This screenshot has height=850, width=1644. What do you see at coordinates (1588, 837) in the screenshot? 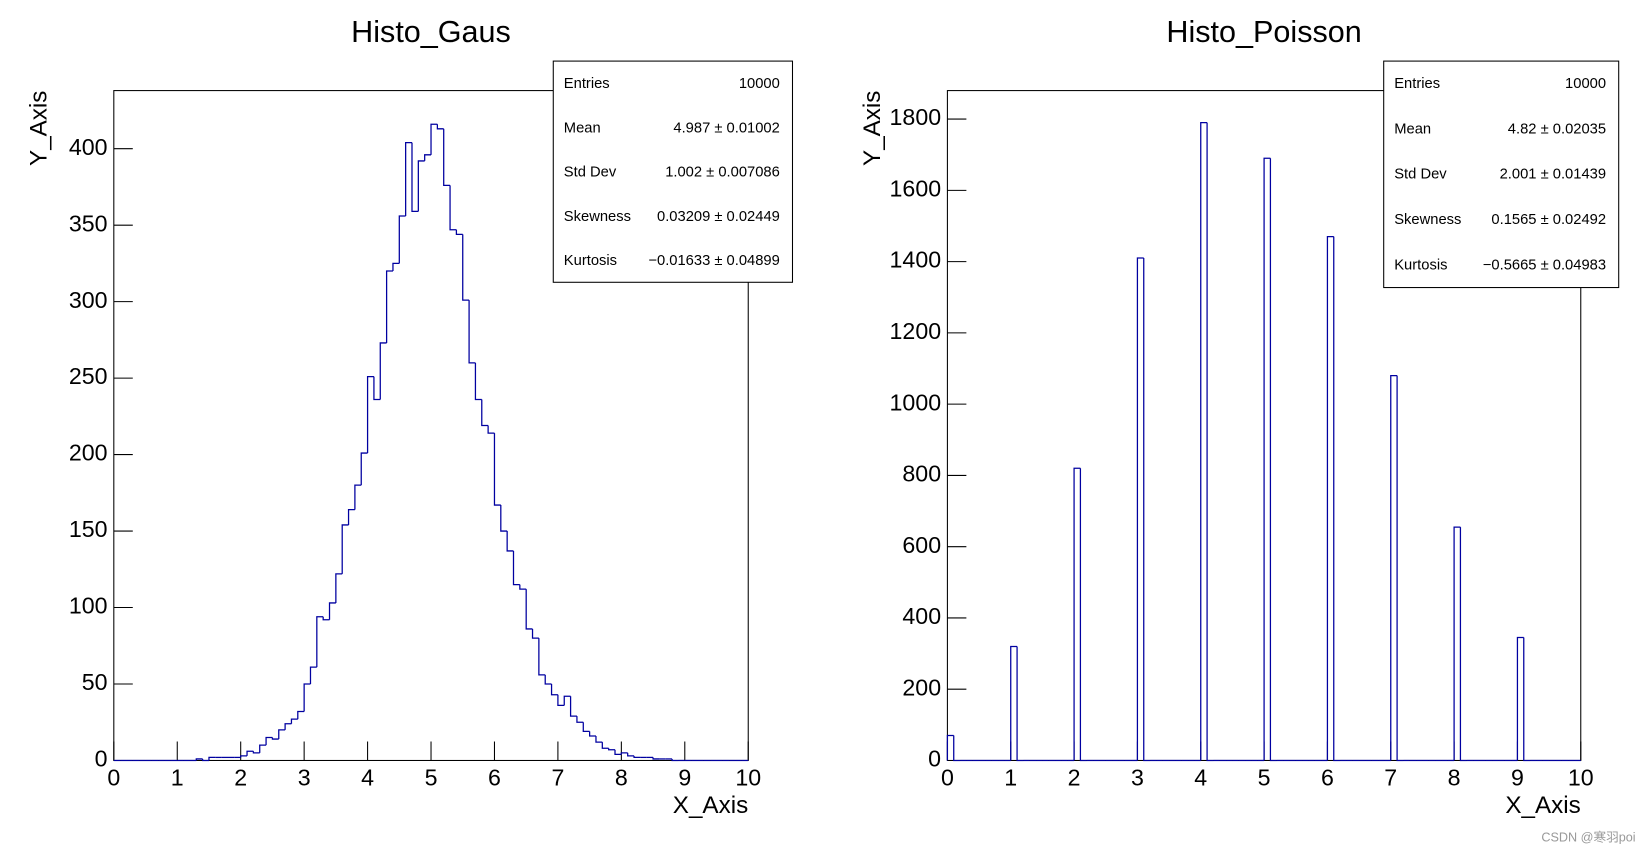
I see `watermark: CSDN @寒羽poi` at bounding box center [1588, 837].